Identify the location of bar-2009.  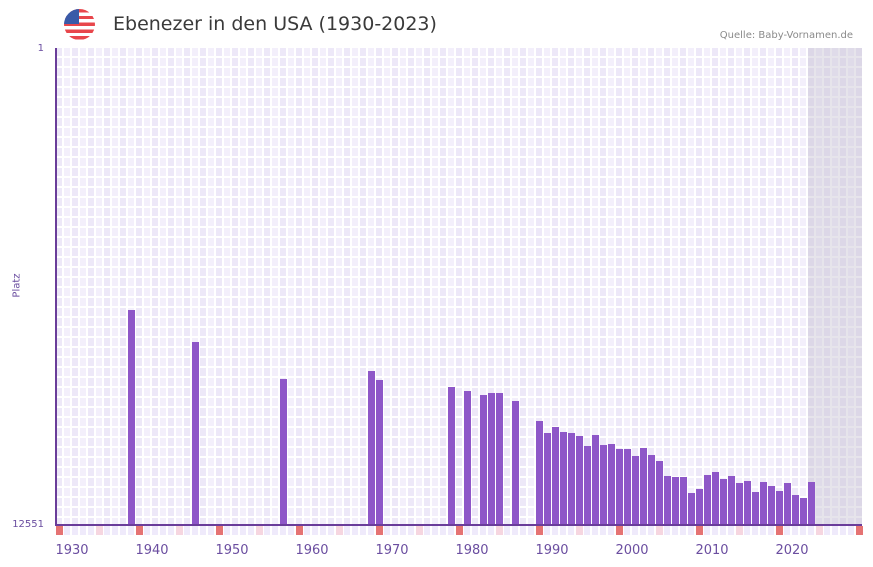
(707, 499).